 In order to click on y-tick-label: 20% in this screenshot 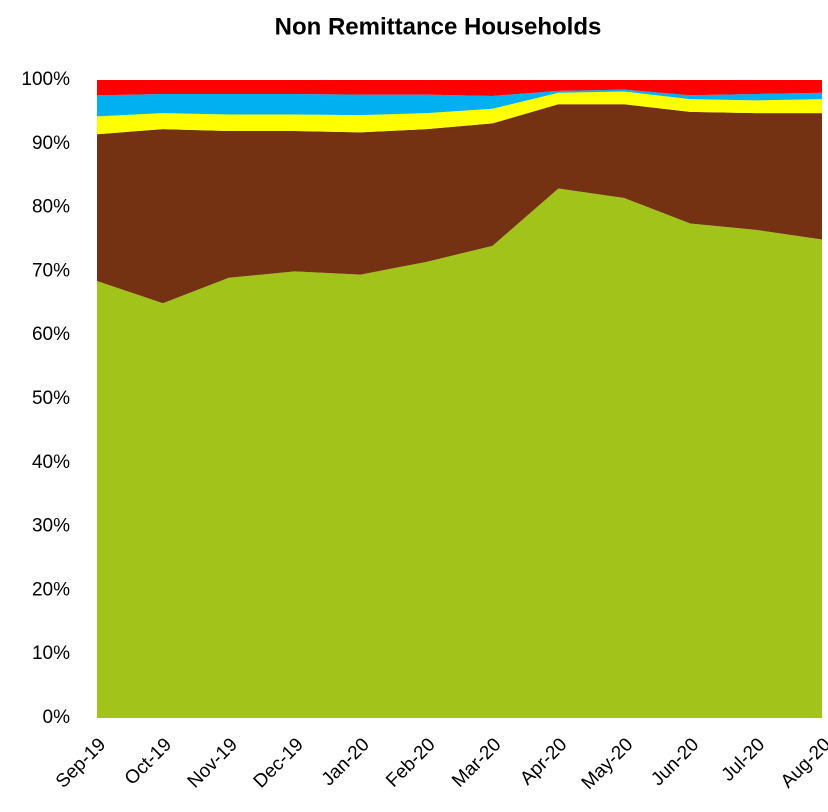, I will do `click(51, 589)`.